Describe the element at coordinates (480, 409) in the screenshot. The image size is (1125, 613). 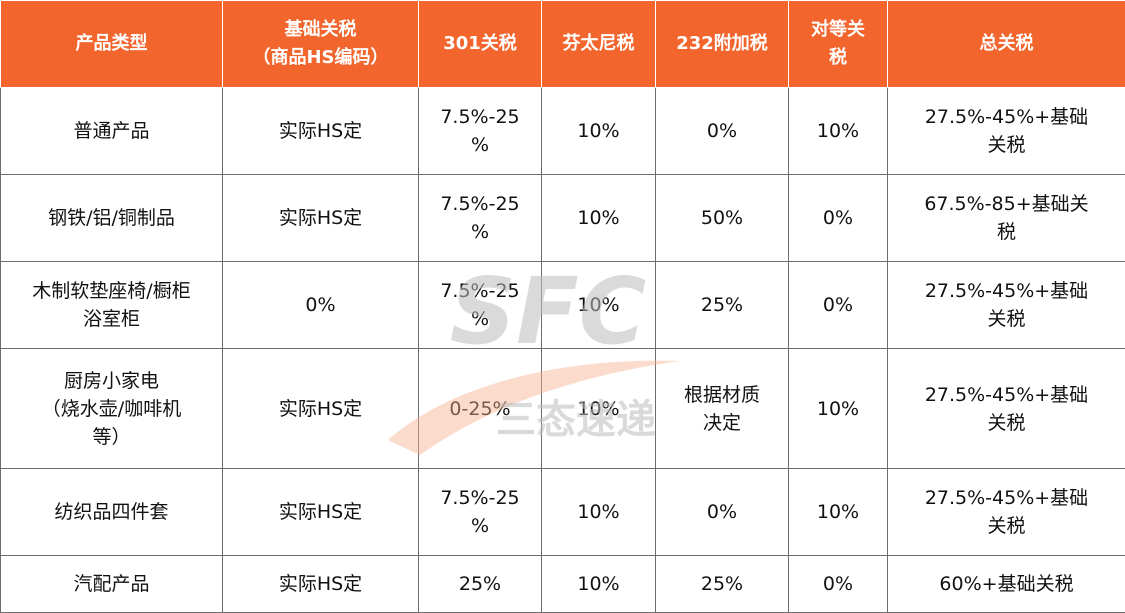
I see `cell-301-tariff: 0-25%` at that location.